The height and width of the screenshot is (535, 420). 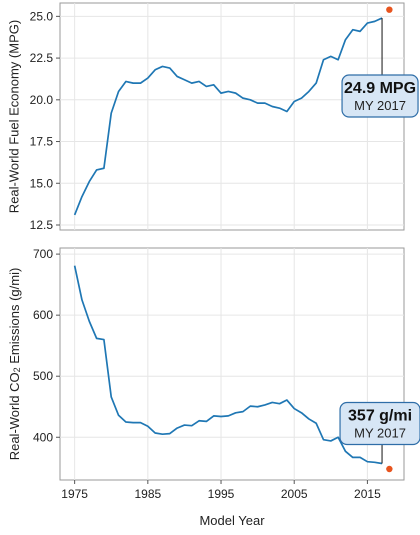 What do you see at coordinates (42, 16) in the screenshot?
I see `fuel-economy-ytick-label: 25.0` at bounding box center [42, 16].